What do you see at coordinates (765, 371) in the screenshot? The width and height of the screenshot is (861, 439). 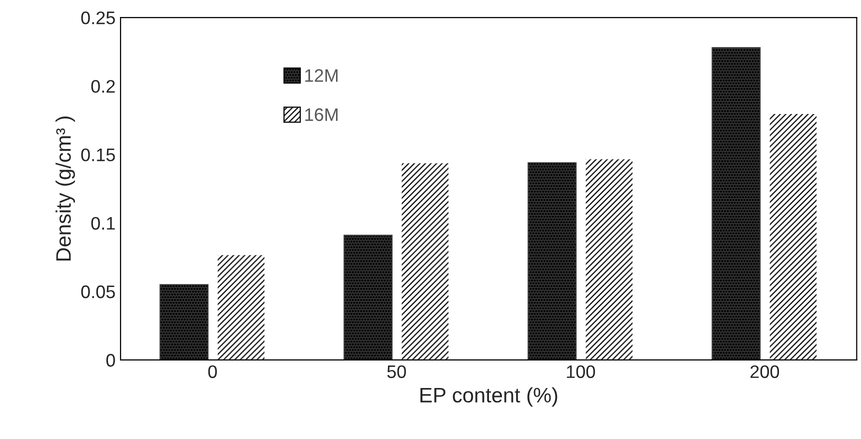 I see `x-tick-label: 200` at bounding box center [765, 371].